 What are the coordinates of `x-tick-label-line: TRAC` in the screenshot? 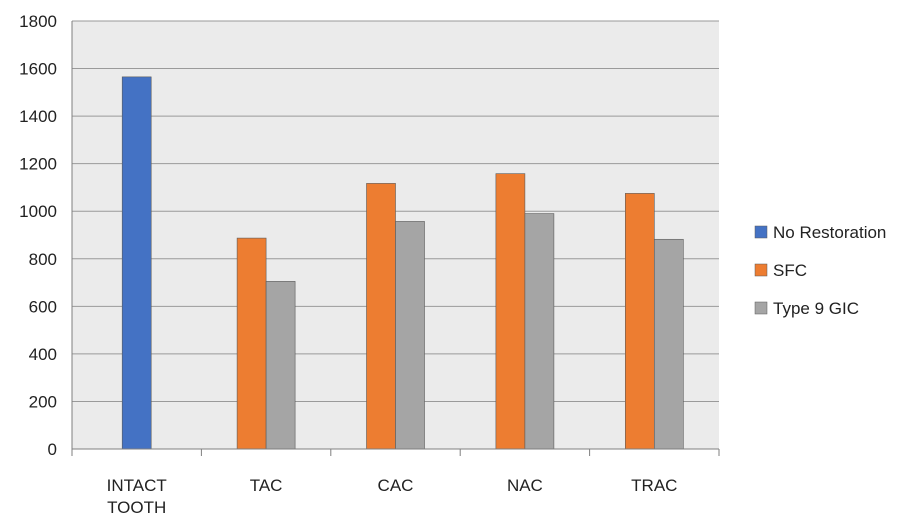 It's located at (654, 485).